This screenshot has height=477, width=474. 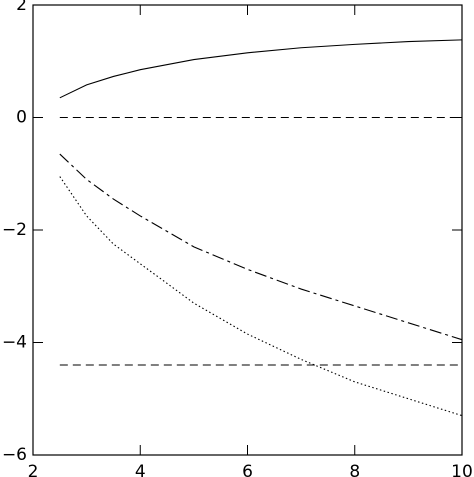 I want to click on y-tick-label: −2, so click(x=14, y=230).